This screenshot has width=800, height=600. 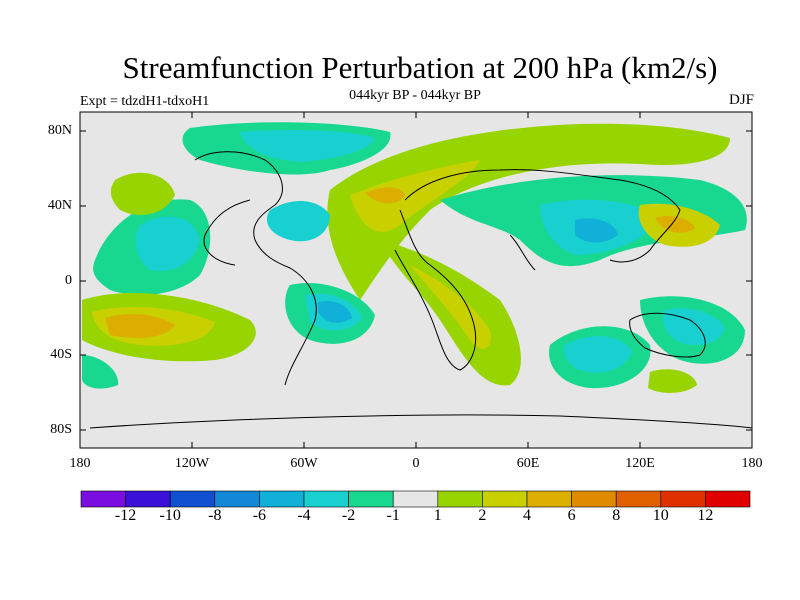 I want to click on season-label: DJF, so click(x=741, y=100).